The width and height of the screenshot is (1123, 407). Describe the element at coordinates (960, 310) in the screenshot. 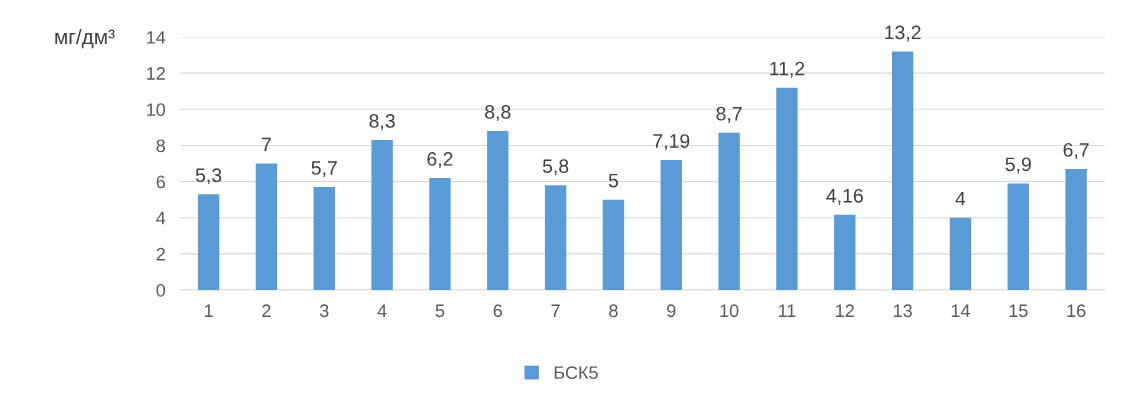

I see `x-tick-label: 14` at that location.